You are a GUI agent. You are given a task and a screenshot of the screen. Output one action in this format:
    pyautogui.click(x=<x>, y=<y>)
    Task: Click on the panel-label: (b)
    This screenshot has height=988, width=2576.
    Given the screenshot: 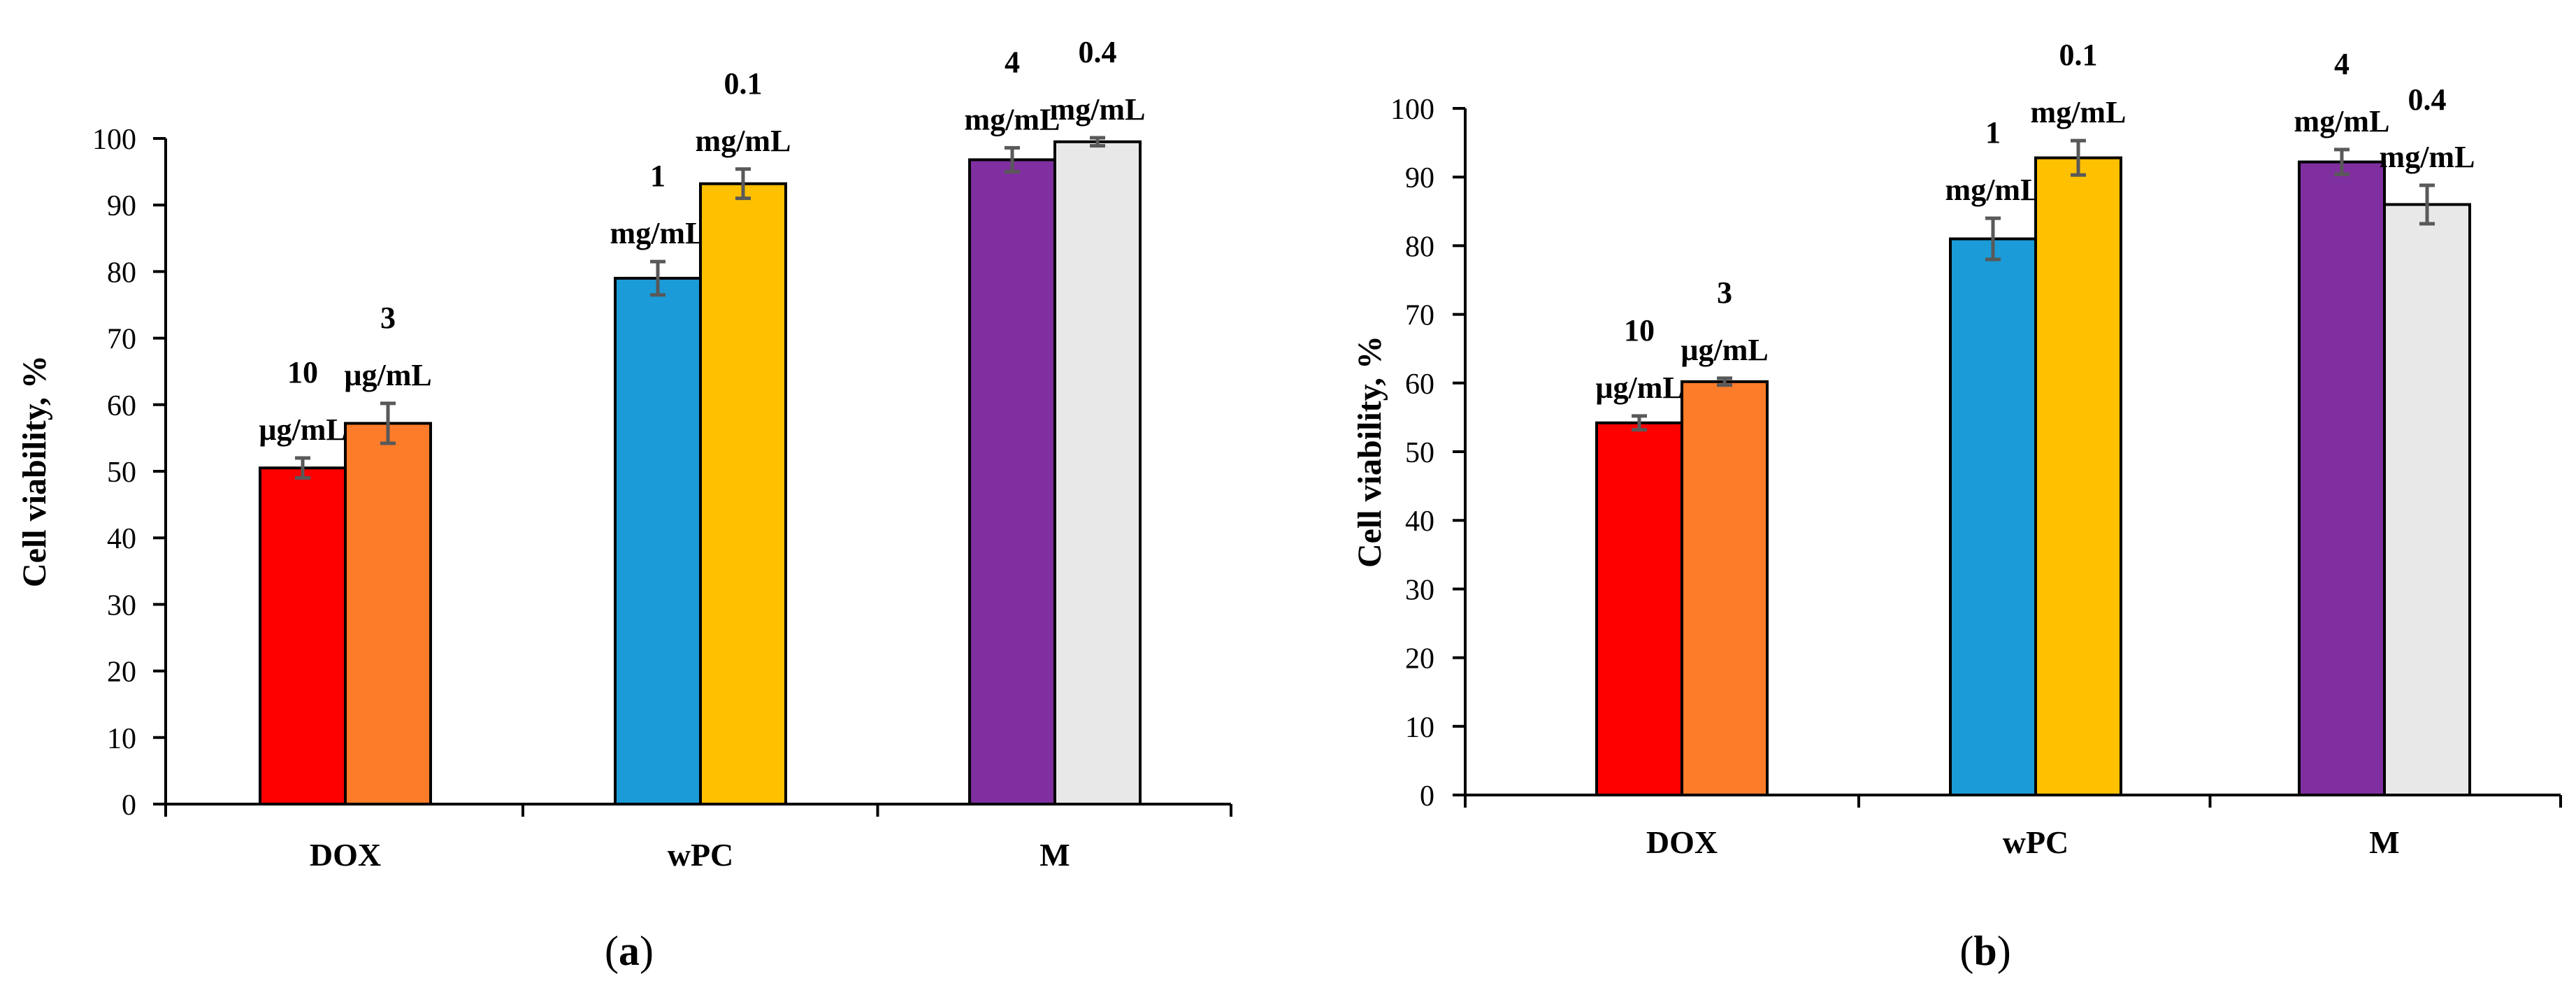 What is the action you would take?
    pyautogui.click(x=1984, y=951)
    